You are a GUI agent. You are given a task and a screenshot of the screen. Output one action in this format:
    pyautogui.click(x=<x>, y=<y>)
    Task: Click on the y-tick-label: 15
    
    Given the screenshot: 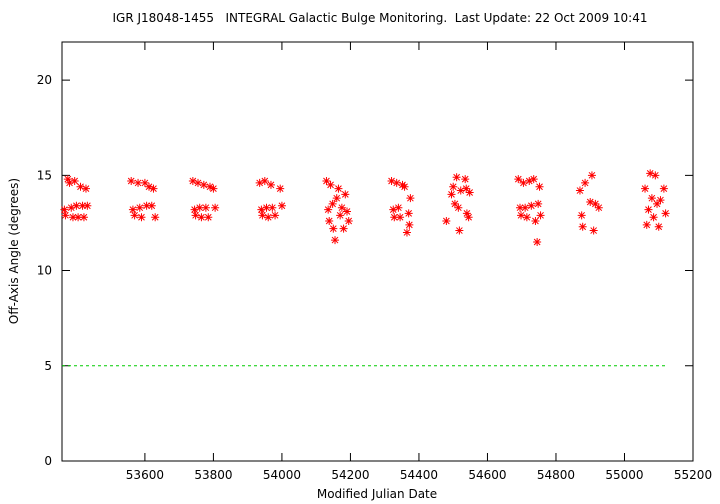 What is the action you would take?
    pyautogui.click(x=44, y=175)
    